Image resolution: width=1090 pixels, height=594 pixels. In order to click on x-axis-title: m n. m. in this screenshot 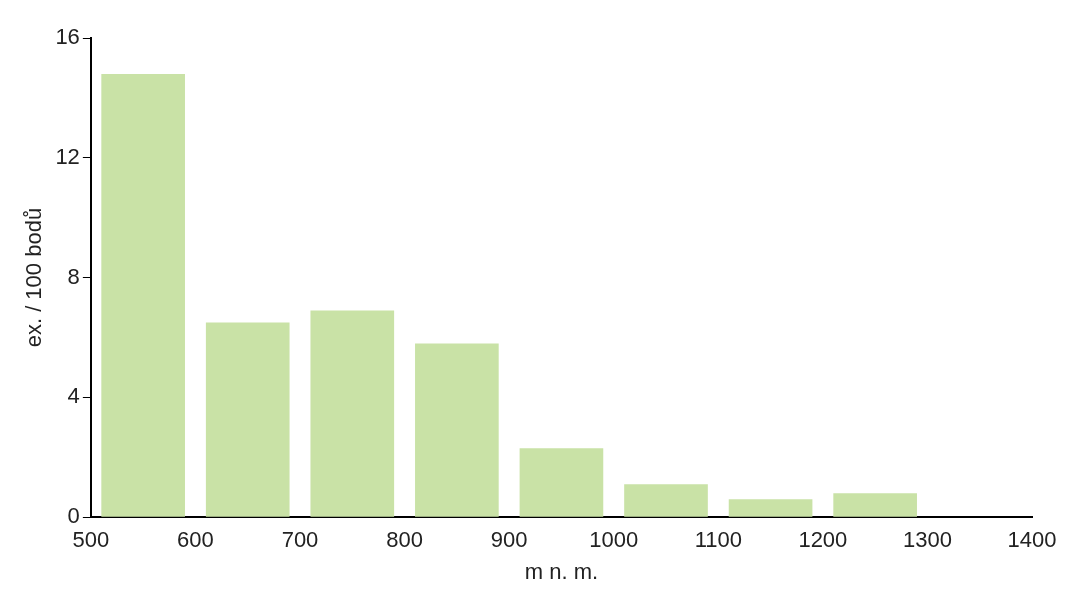, I will do `click(561, 571)`.